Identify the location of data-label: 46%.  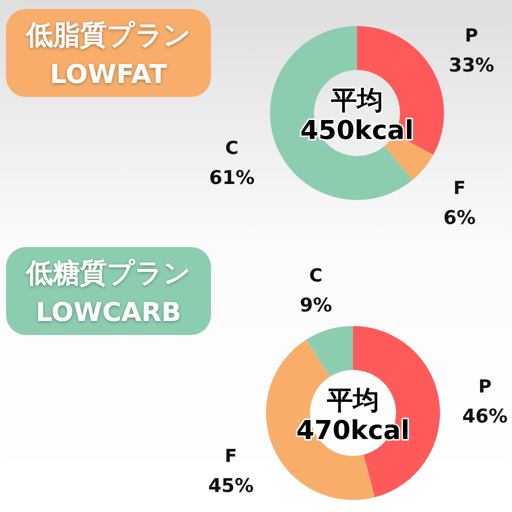
(485, 416).